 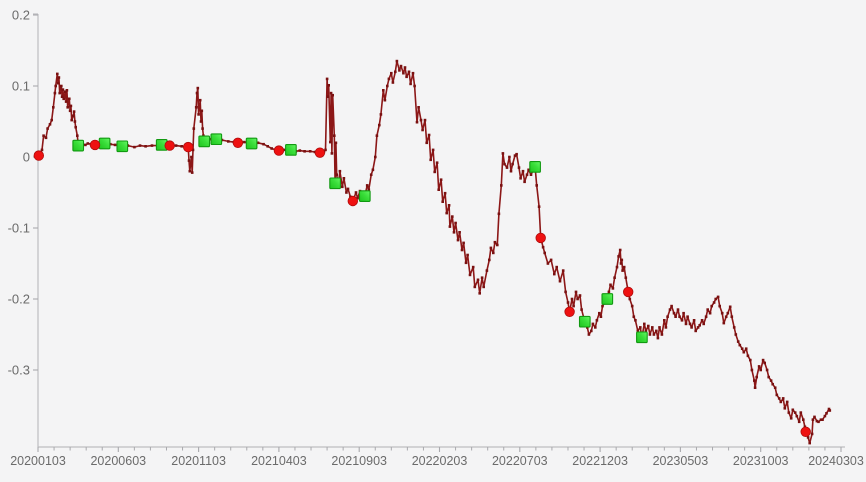 What do you see at coordinates (681, 461) in the screenshot?
I see `x-axis-tick-label: 20230503` at bounding box center [681, 461].